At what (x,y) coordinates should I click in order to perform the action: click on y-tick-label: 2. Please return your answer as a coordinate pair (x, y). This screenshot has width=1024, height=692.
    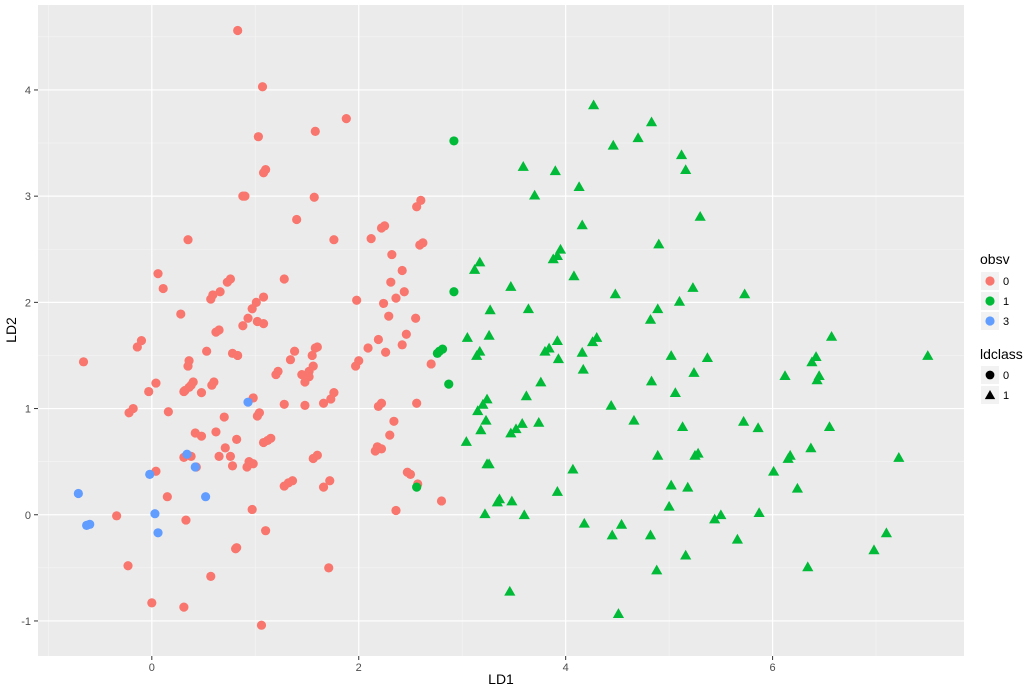
    Looking at the image, I should click on (28, 303).